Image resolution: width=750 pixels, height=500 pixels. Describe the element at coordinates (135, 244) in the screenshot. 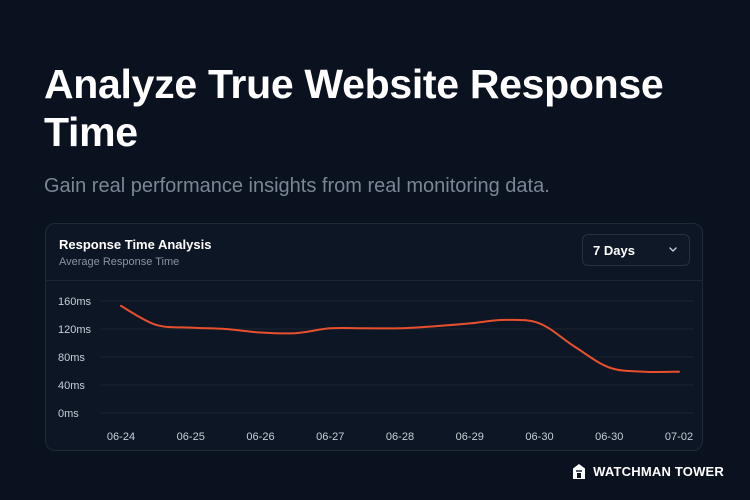

I see `card-title: Response Time Analysis` at that location.